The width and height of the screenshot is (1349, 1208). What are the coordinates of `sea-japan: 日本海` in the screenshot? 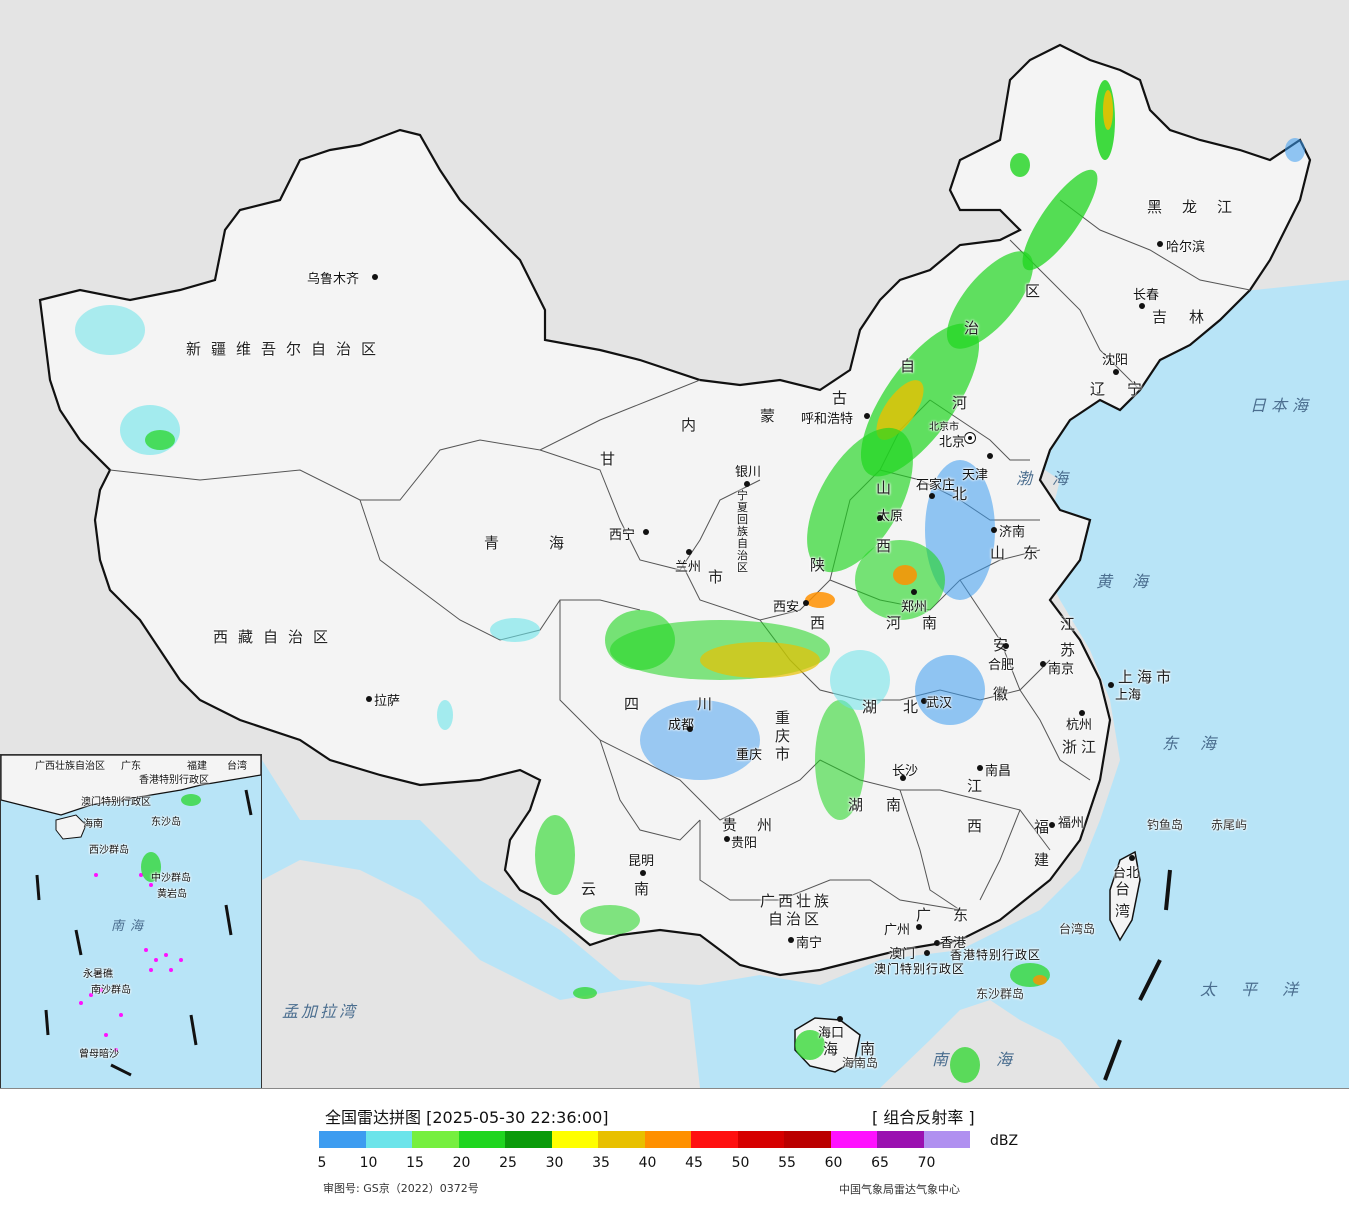 It's located at (1282, 405).